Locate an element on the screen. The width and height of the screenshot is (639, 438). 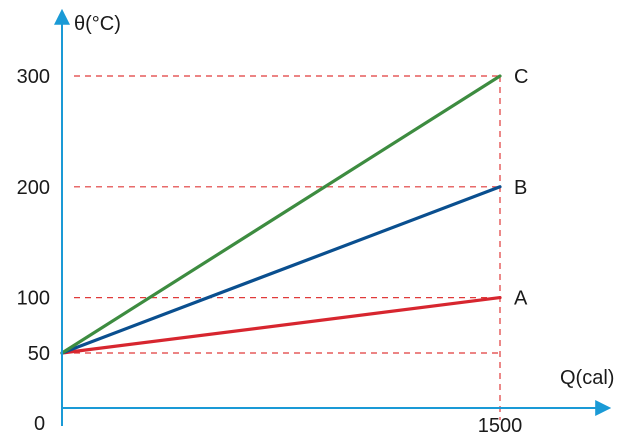
series-label-C: C is located at coordinates (521, 77).